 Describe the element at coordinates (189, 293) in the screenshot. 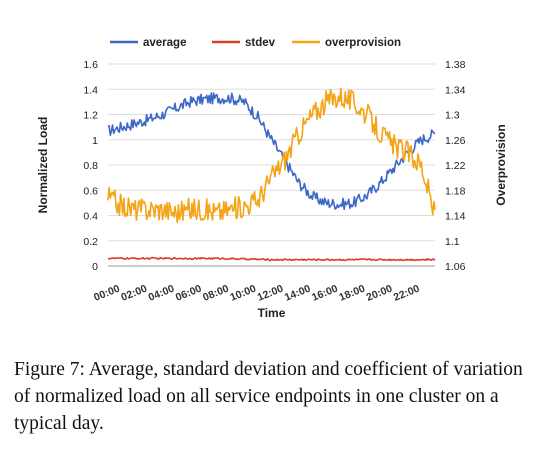

I see `x-tick-label: 06:00` at that location.